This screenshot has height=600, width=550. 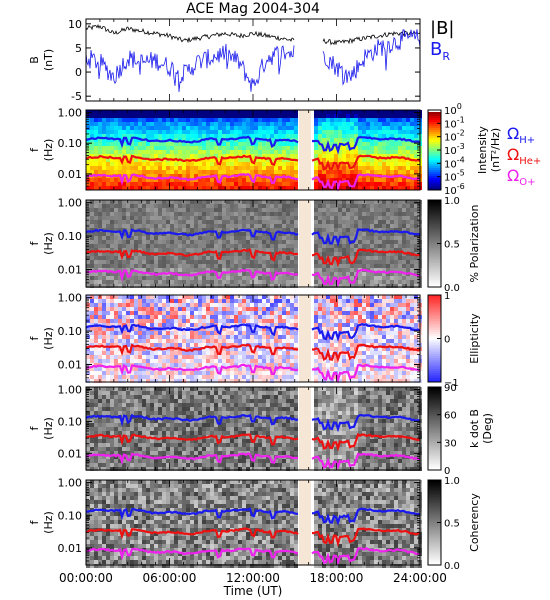 I want to click on chart-title: ACE Mag 2004-304, so click(x=253, y=9).